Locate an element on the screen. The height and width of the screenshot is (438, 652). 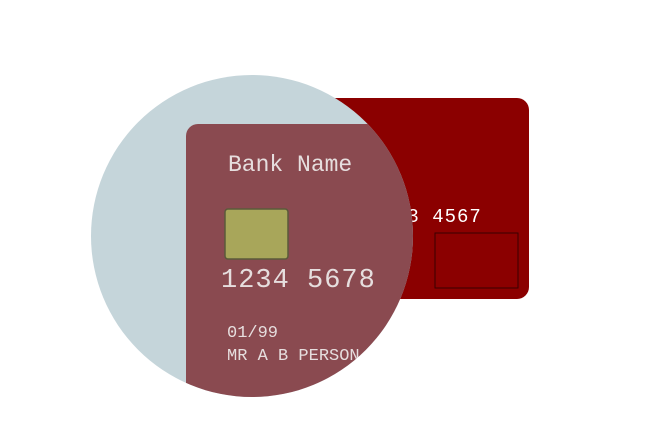
signature-box is located at coordinates (476, 260).